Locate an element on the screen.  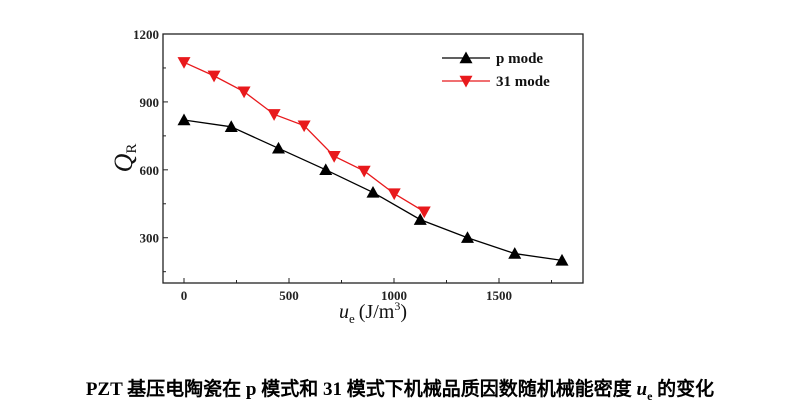
series-line is located at coordinates (304, 137).